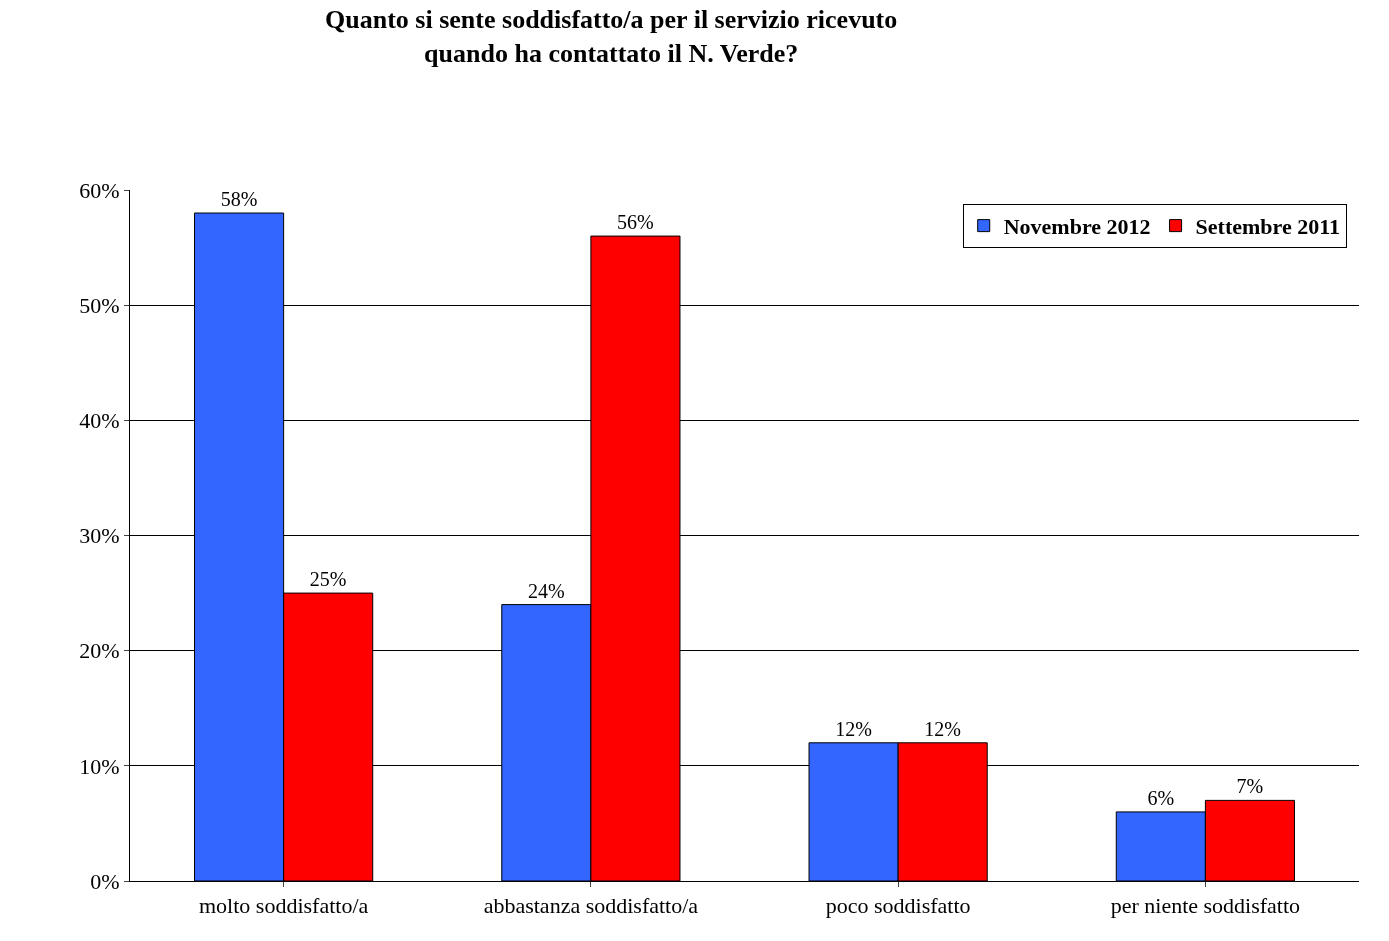 The width and height of the screenshot is (1389, 941). What do you see at coordinates (591, 906) in the screenshot?
I see `x-tick-label: abbastanza soddisfatto/a` at bounding box center [591, 906].